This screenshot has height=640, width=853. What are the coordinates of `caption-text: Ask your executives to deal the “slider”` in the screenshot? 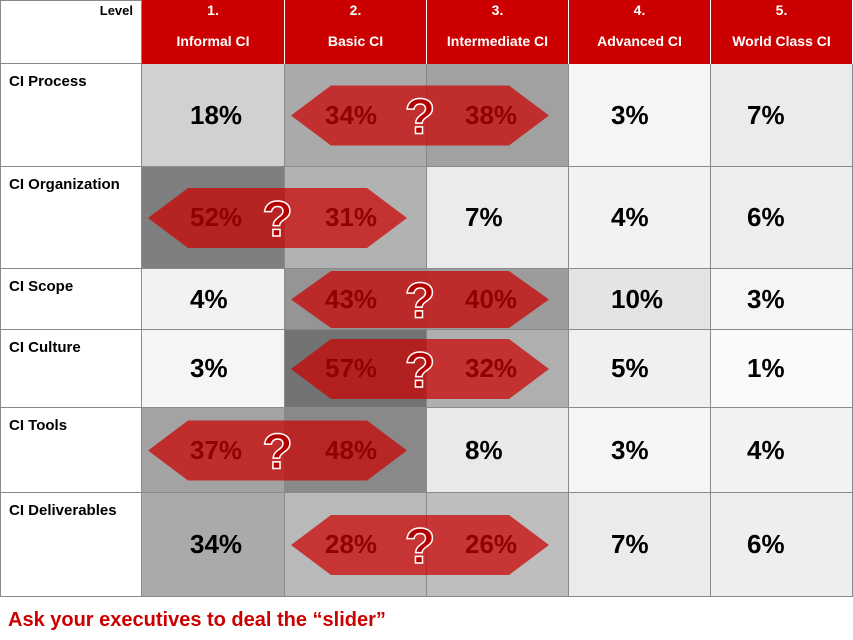 It's located at (197, 620).